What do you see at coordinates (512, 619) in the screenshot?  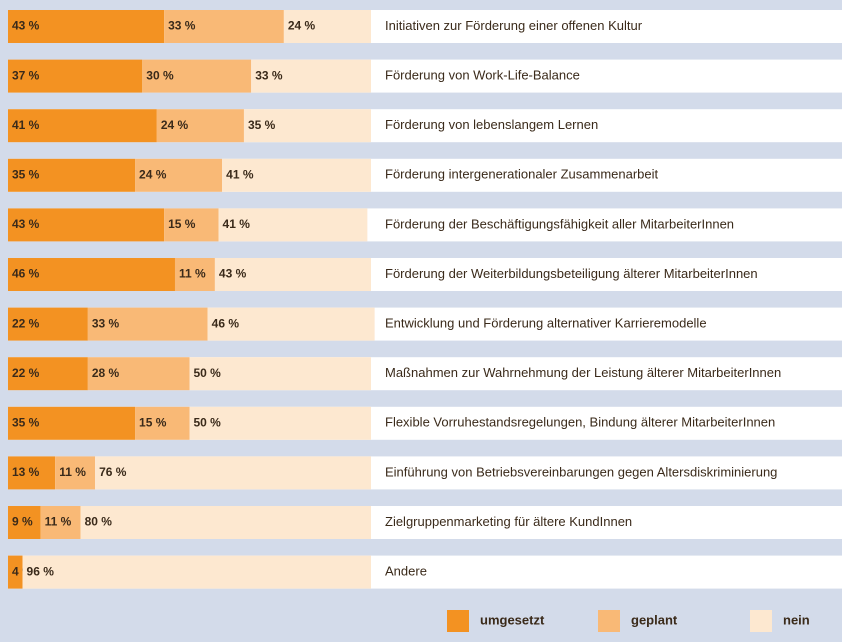 I see `legend-label: umgesetzt` at bounding box center [512, 619].